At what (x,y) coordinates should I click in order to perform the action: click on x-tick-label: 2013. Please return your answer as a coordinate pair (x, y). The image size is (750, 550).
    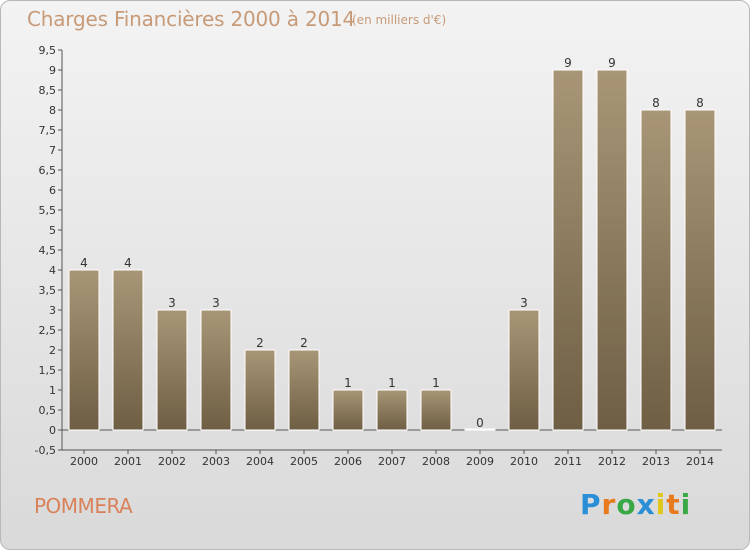
    Looking at the image, I should click on (656, 461).